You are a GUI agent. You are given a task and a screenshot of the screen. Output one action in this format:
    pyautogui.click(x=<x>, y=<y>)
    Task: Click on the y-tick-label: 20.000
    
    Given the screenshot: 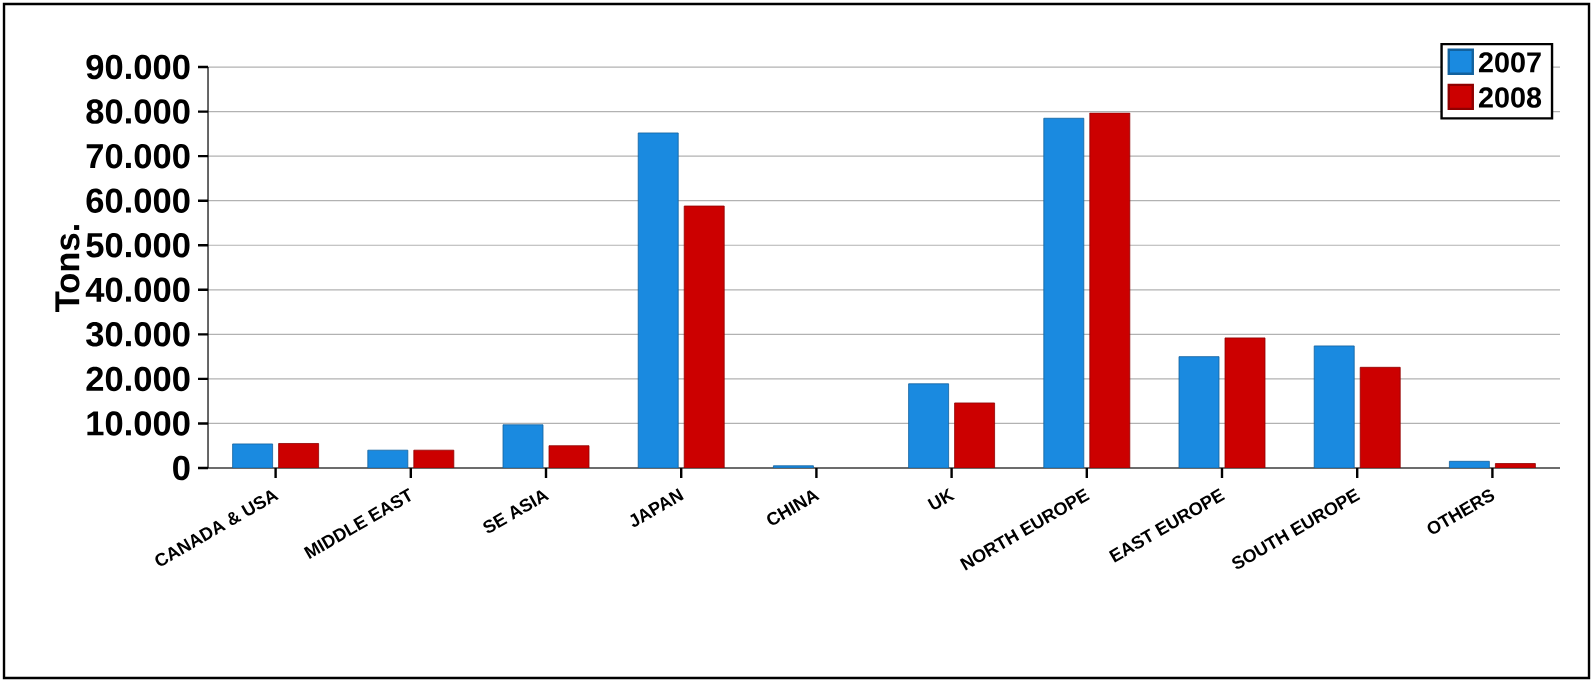 What is the action you would take?
    pyautogui.click(x=138, y=379)
    